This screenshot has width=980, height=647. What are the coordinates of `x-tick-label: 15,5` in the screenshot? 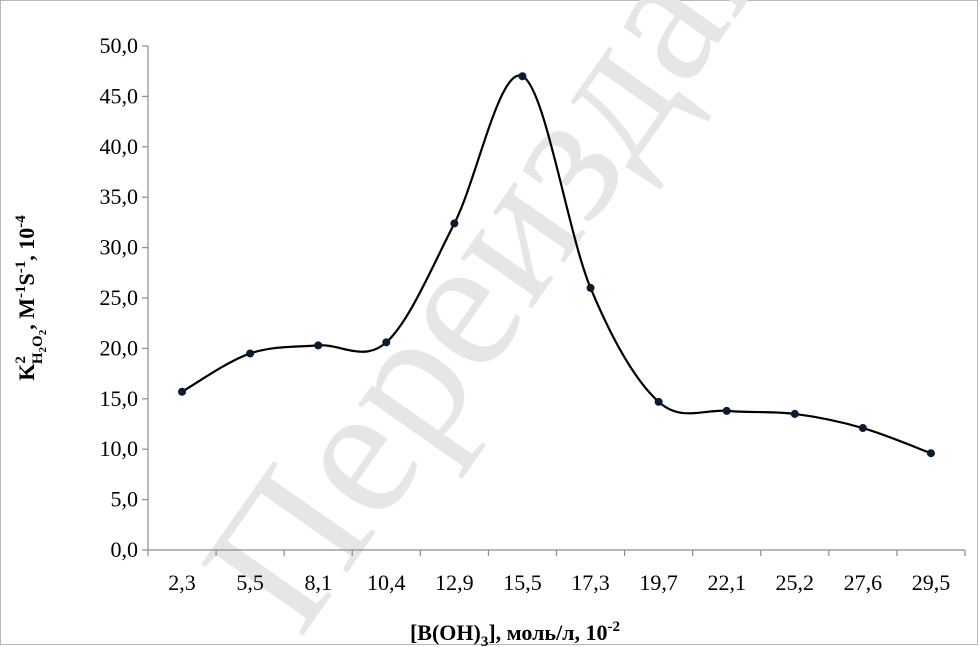 It's located at (522, 582).